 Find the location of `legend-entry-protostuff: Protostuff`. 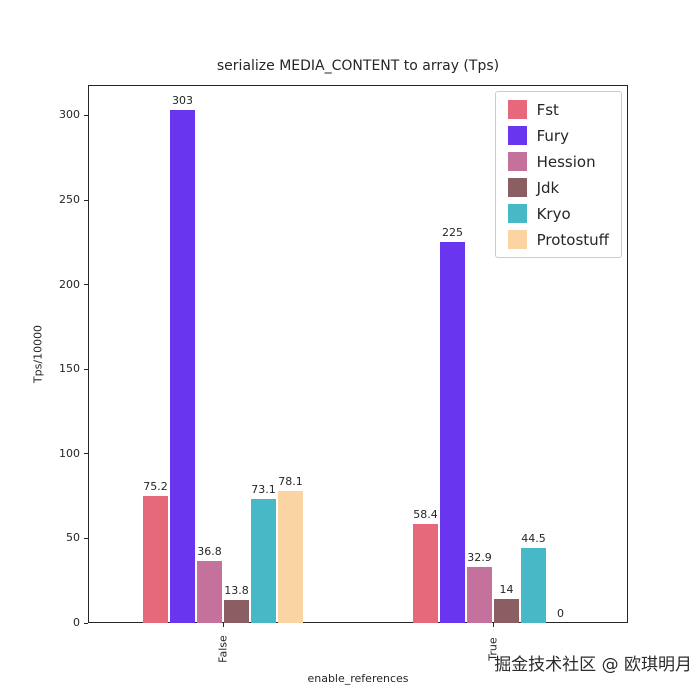

legend-entry-protostuff: Protostuff is located at coordinates (558, 239).